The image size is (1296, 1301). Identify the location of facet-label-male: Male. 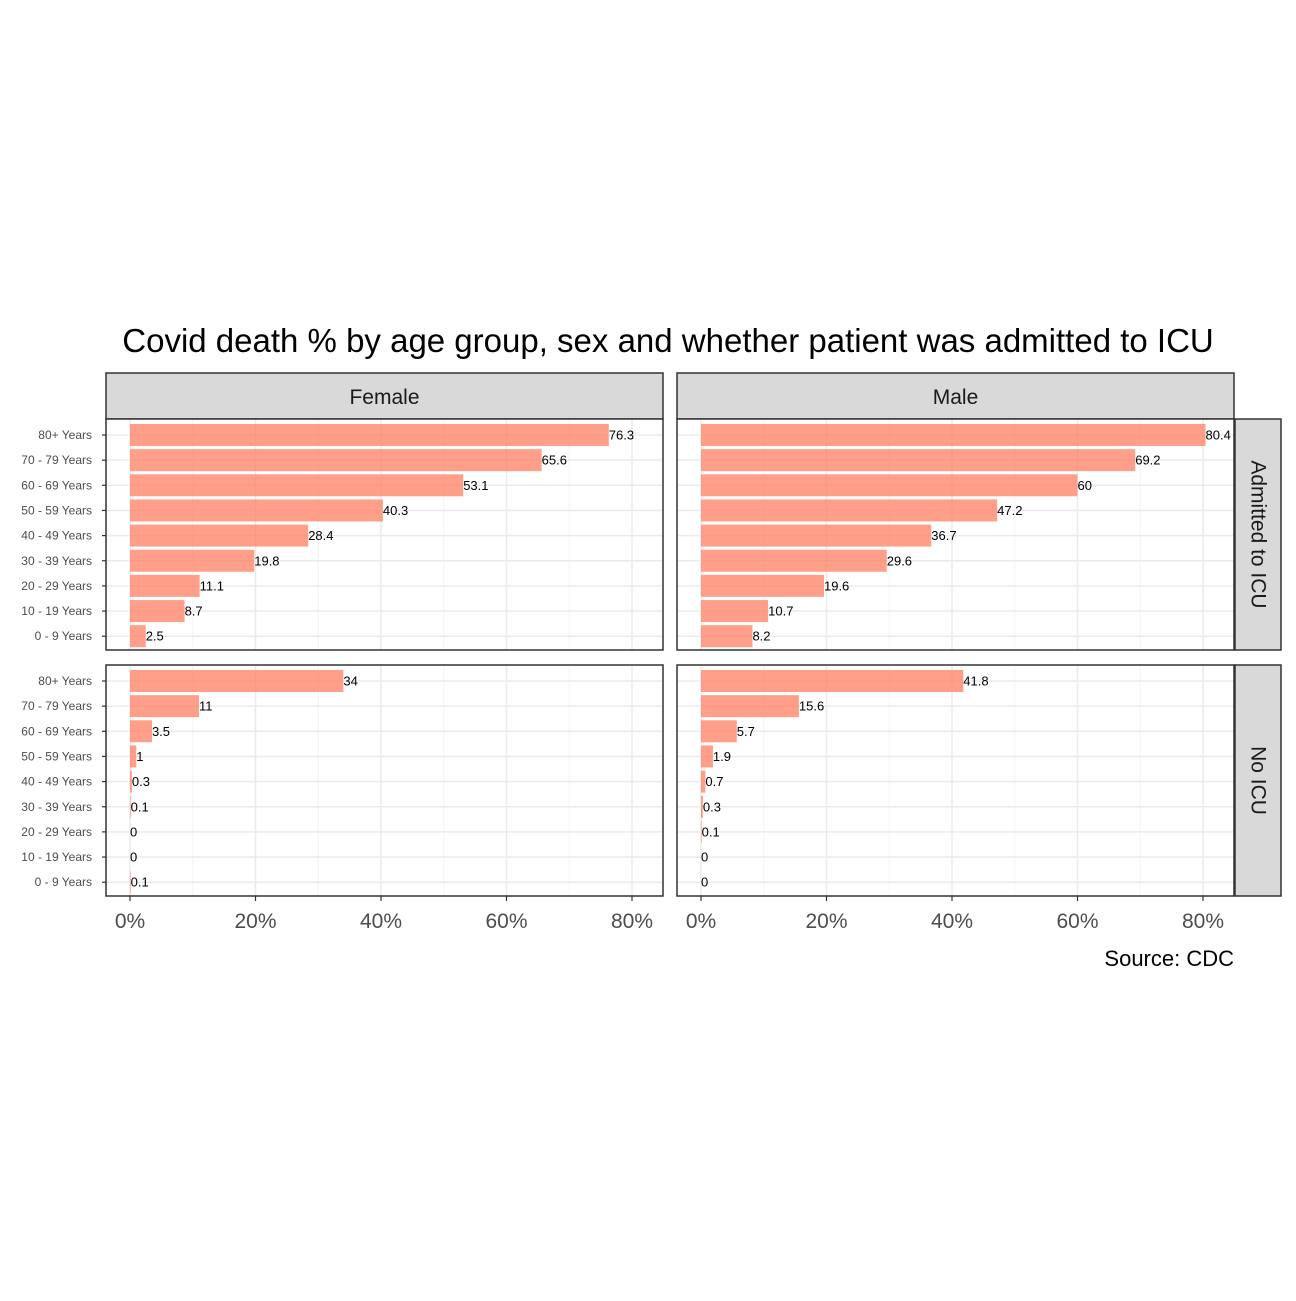
(956, 397).